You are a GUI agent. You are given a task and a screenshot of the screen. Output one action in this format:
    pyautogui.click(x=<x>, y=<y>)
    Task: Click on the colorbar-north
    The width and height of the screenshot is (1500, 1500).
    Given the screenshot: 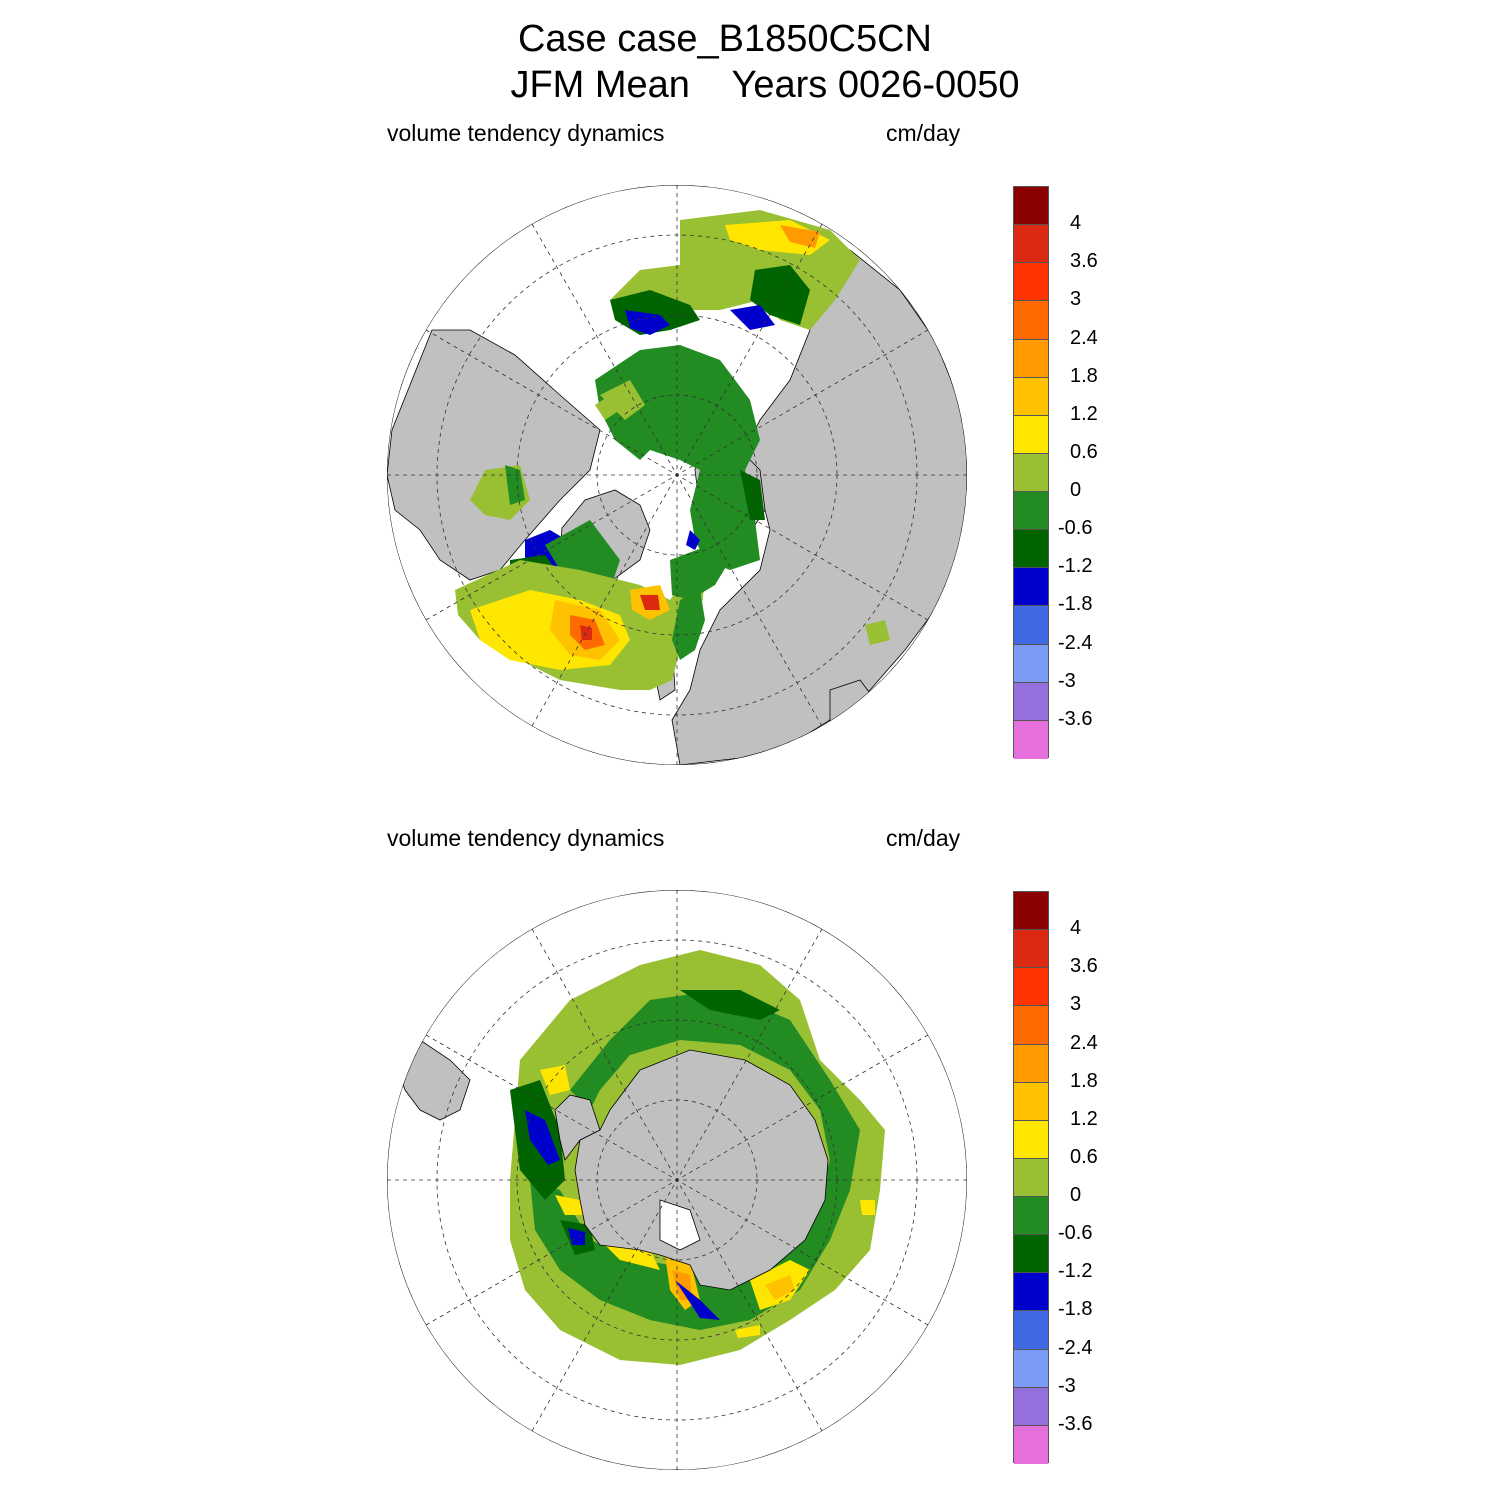 What is the action you would take?
    pyautogui.click(x=1031, y=472)
    